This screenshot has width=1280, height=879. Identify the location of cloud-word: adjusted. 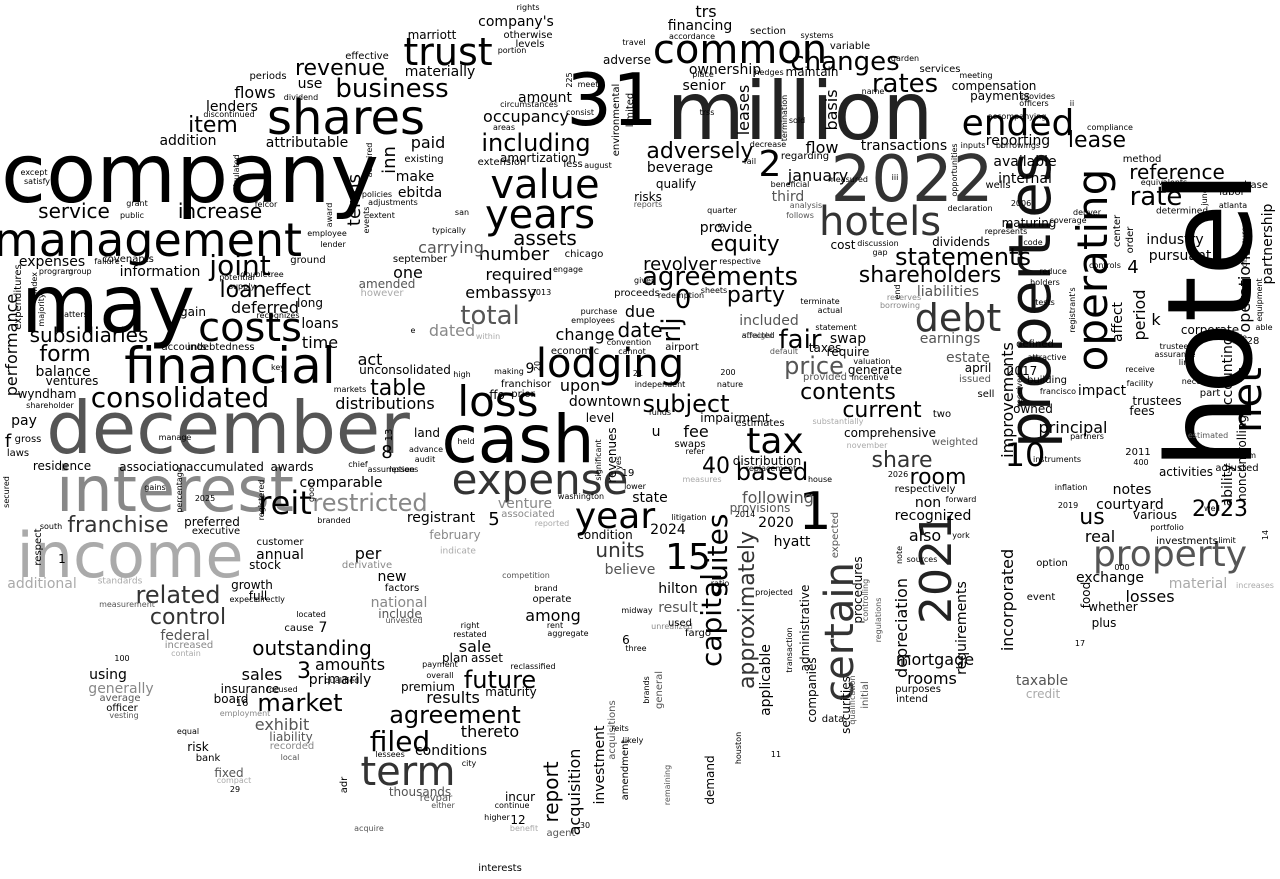
(1237, 468).